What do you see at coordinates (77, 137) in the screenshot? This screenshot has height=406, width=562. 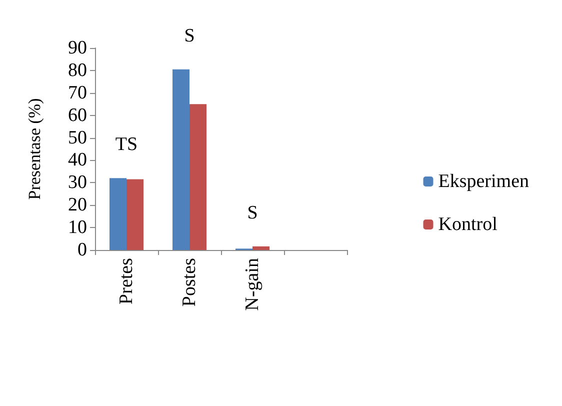 I see `y-tick-label: 50` at bounding box center [77, 137].